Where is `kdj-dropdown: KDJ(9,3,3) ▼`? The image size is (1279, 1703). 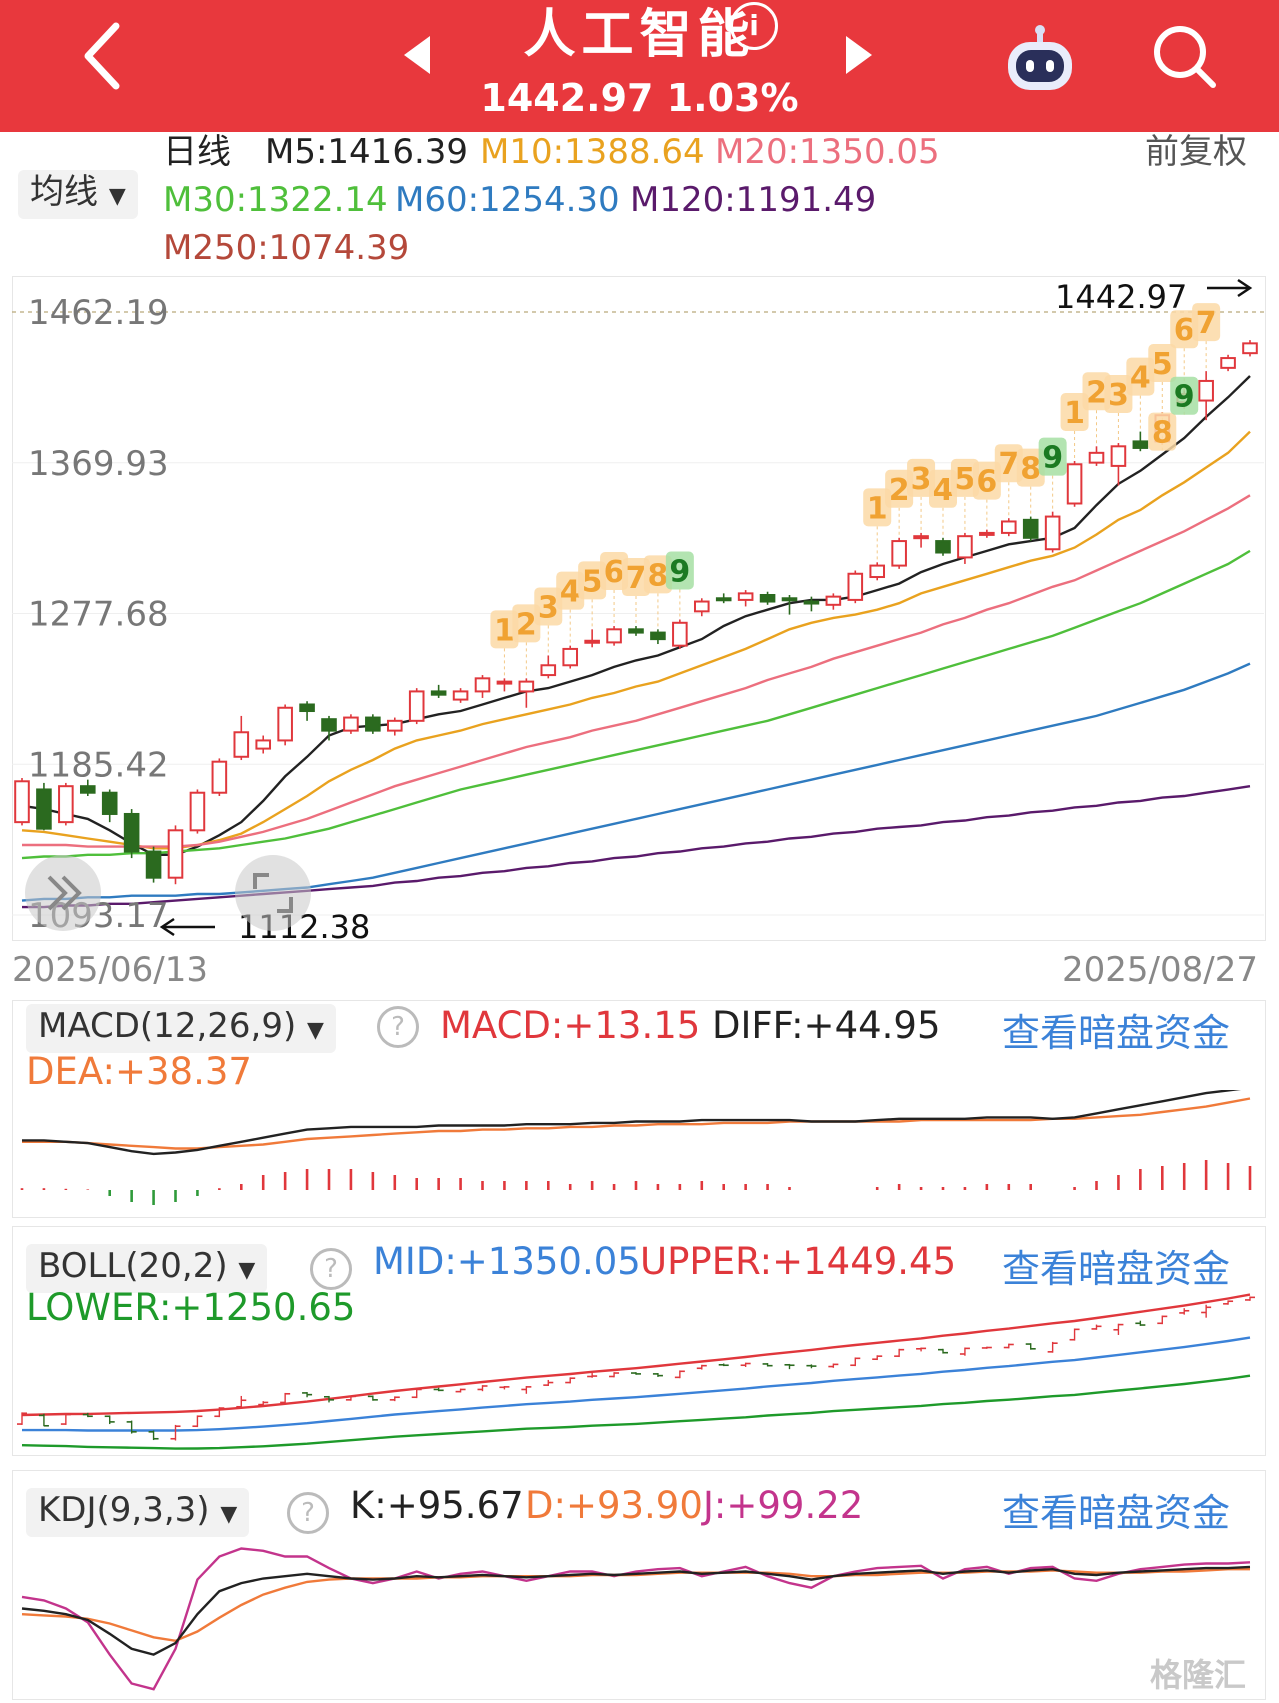 kdj-dropdown: KDJ(9,3,3) ▼ is located at coordinates (138, 1512).